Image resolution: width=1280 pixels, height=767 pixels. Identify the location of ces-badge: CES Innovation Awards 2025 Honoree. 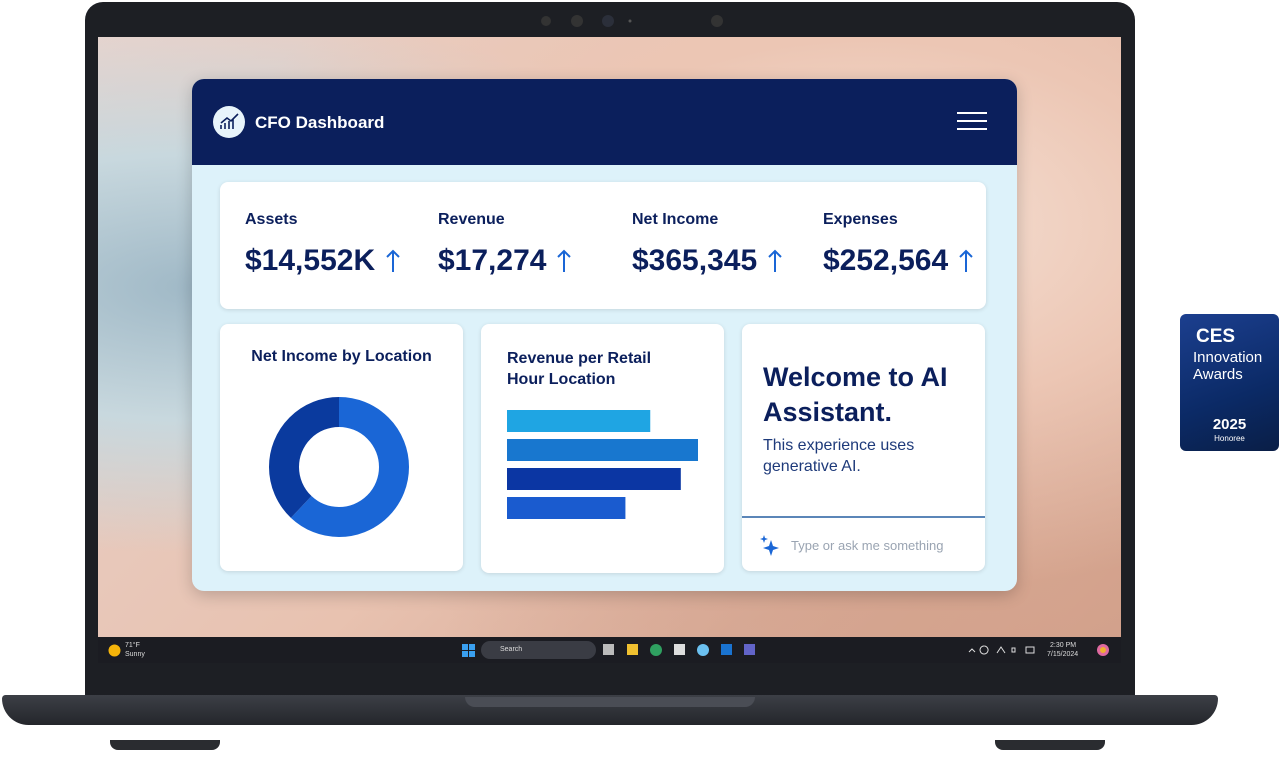
(1229, 382).